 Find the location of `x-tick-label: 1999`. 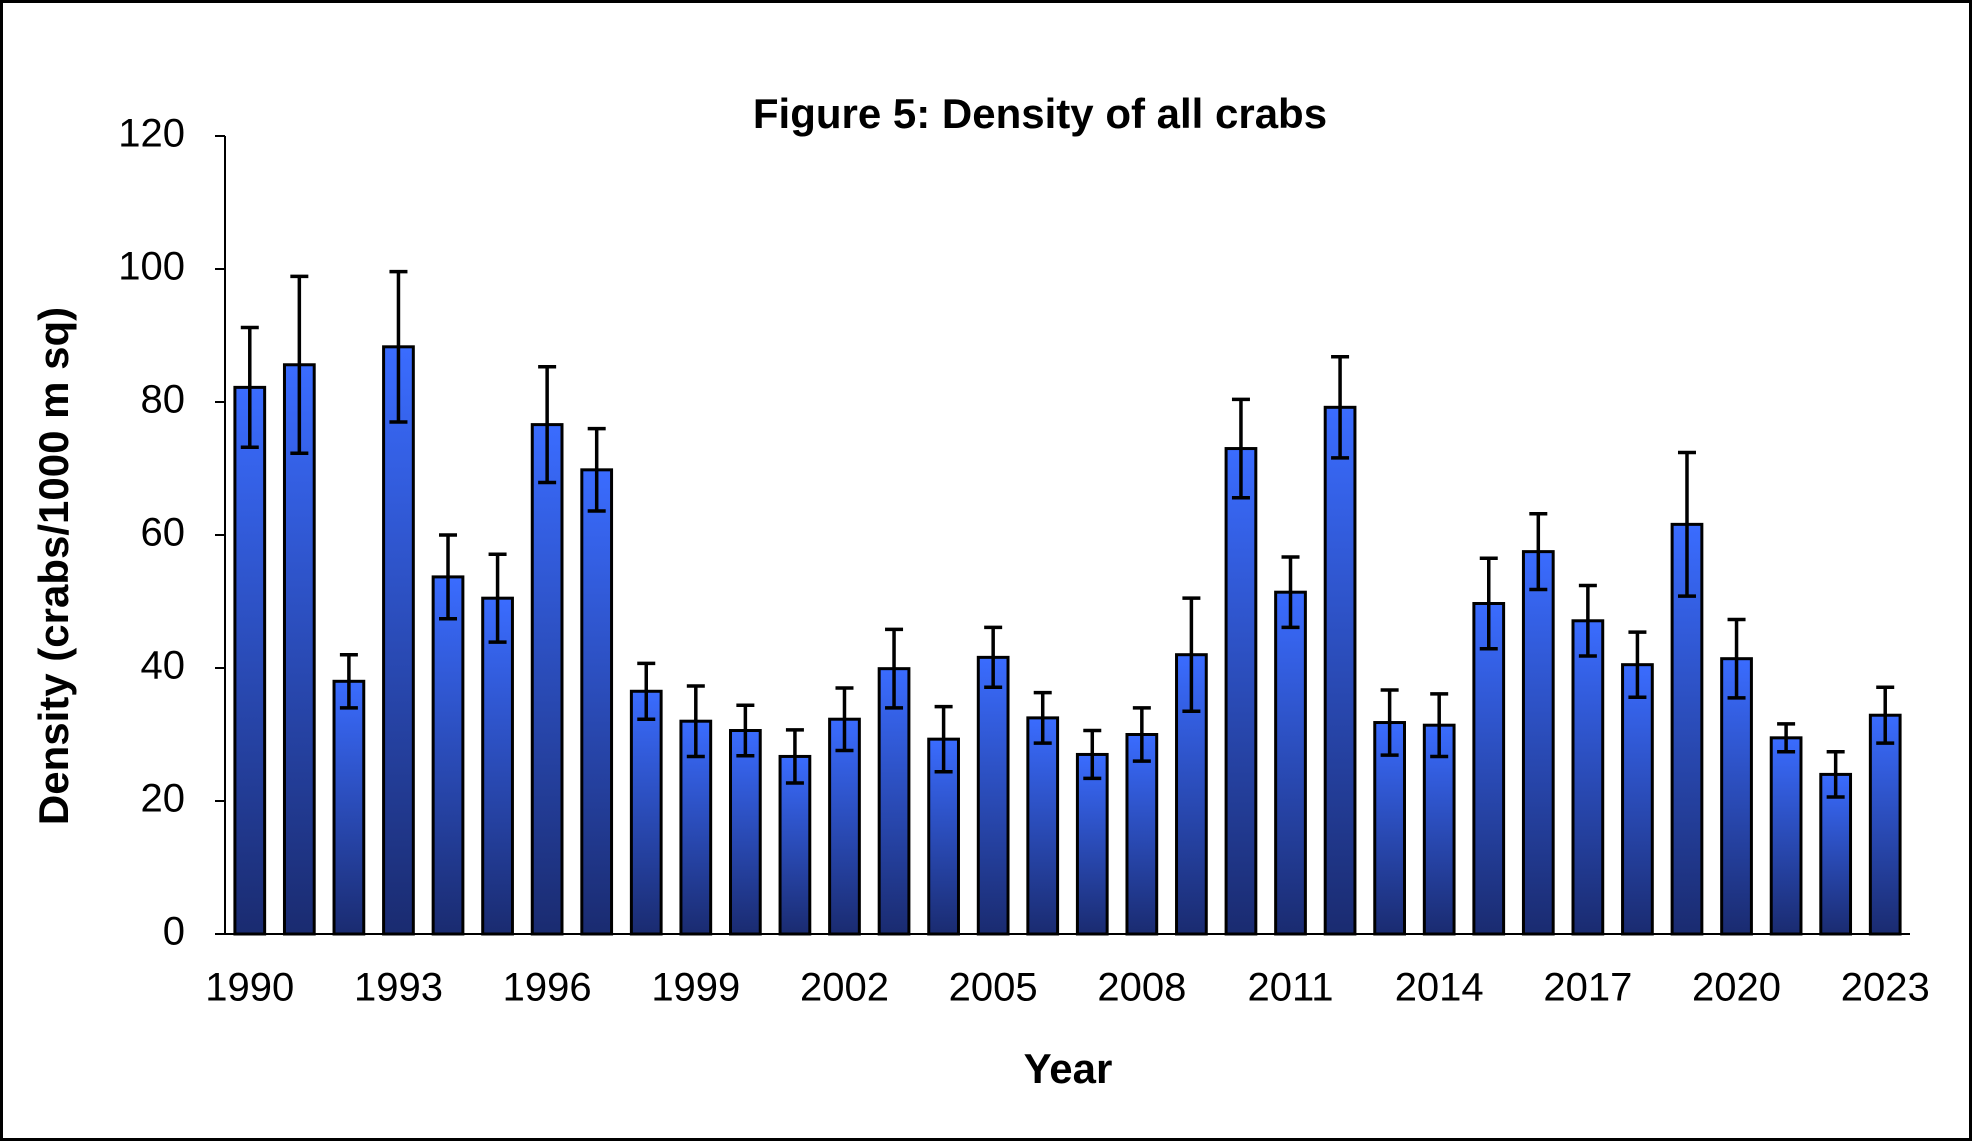

x-tick-label: 1999 is located at coordinates (695, 988).